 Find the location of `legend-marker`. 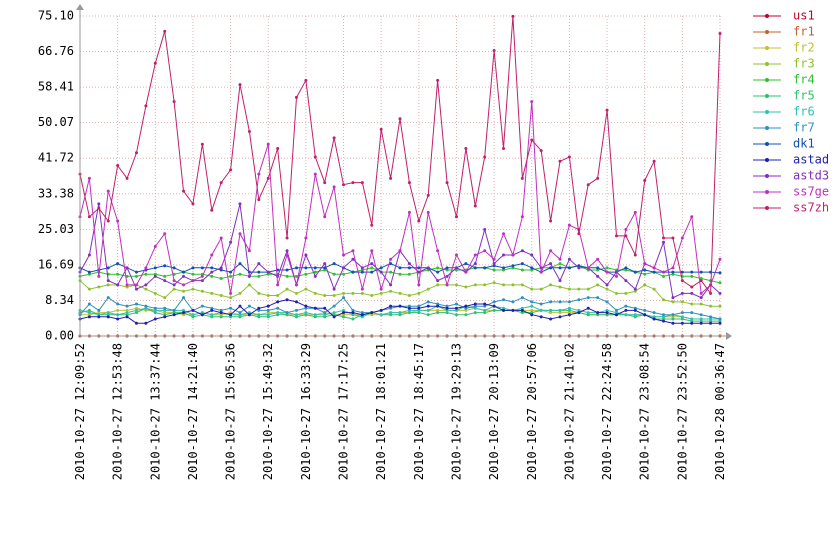

legend-marker is located at coordinates (767, 96).